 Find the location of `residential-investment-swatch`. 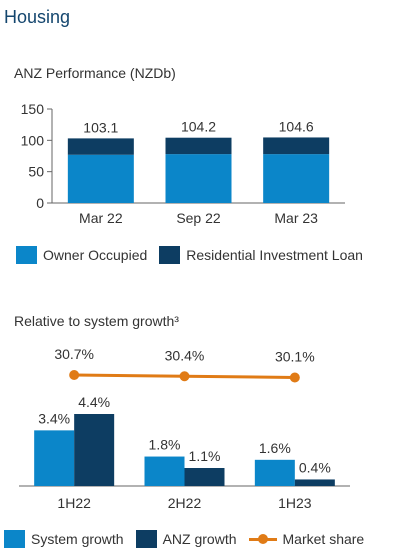

residential-investment-swatch is located at coordinates (170, 255).